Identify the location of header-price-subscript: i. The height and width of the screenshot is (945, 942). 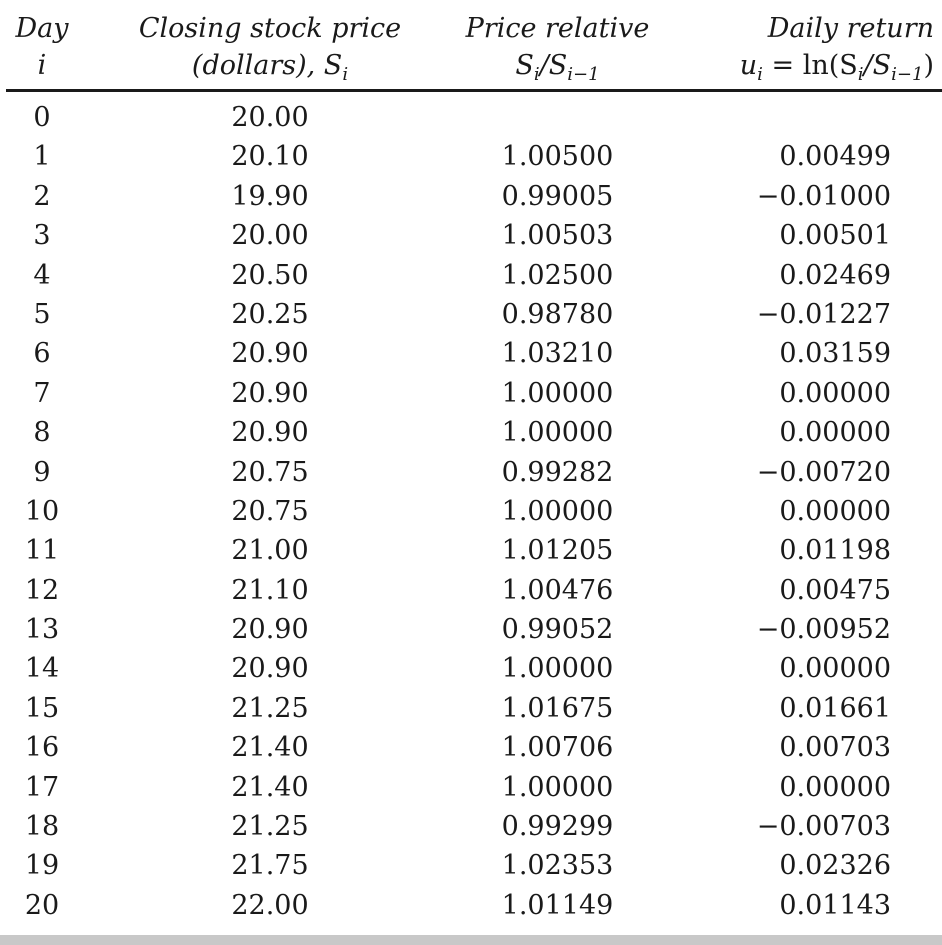
(345, 74).